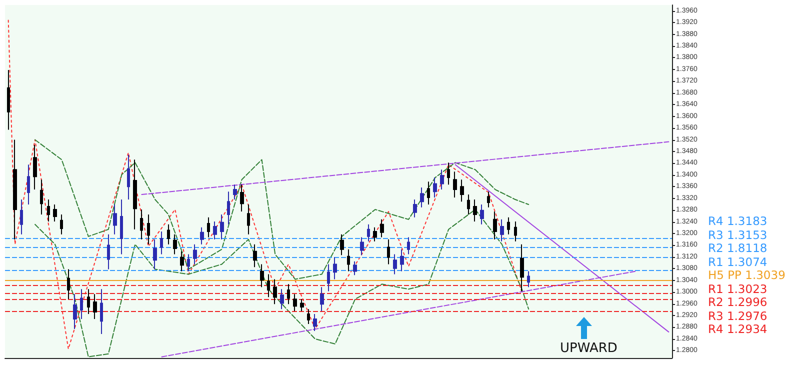 The image size is (800, 373). What do you see at coordinates (738, 235) in the screenshot?
I see `ref-line-label: R3 1.3153` at bounding box center [738, 235].